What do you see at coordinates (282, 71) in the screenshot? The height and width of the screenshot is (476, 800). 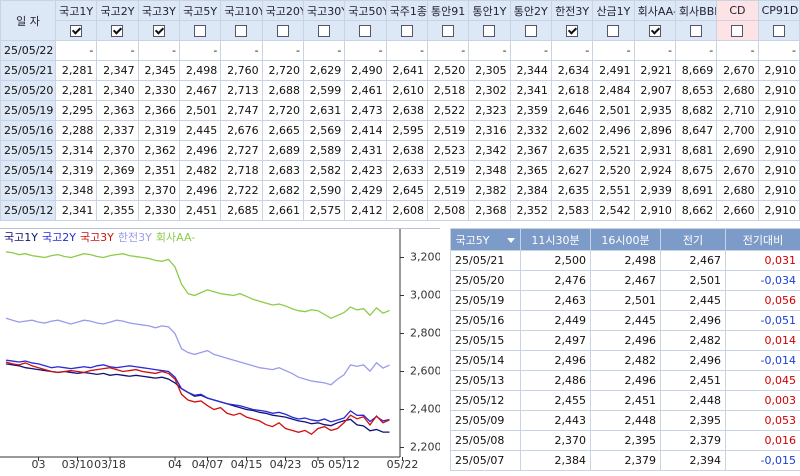 I see `value-cell: 2,720` at bounding box center [282, 71].